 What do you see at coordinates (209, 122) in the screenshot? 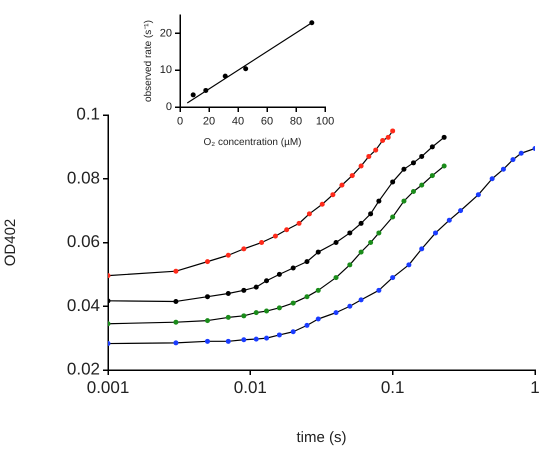
I see `x-tick-label: 20` at bounding box center [209, 122].